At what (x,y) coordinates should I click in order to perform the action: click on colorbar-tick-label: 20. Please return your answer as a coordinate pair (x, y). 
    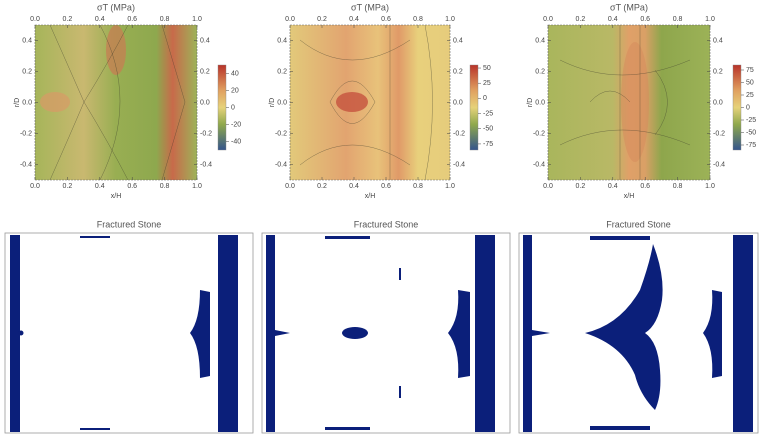
    Looking at the image, I should click on (235, 90).